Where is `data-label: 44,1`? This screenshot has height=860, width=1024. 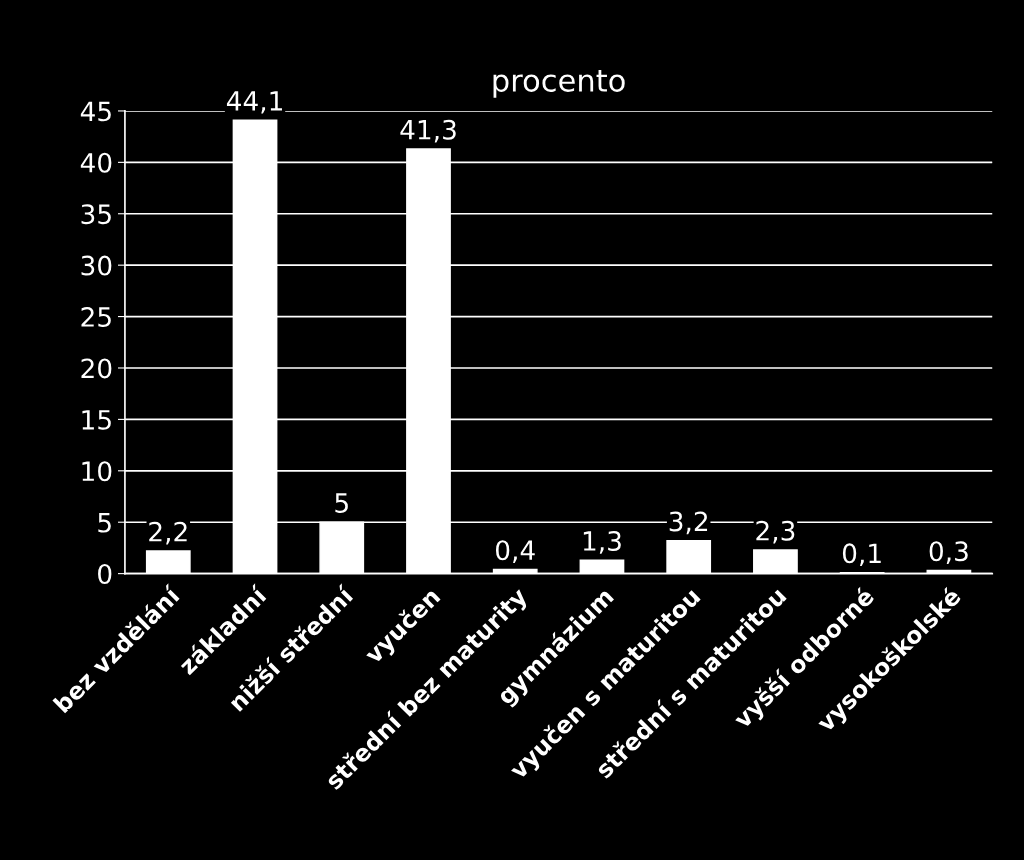
data-label: 44,1 is located at coordinates (254, 102).